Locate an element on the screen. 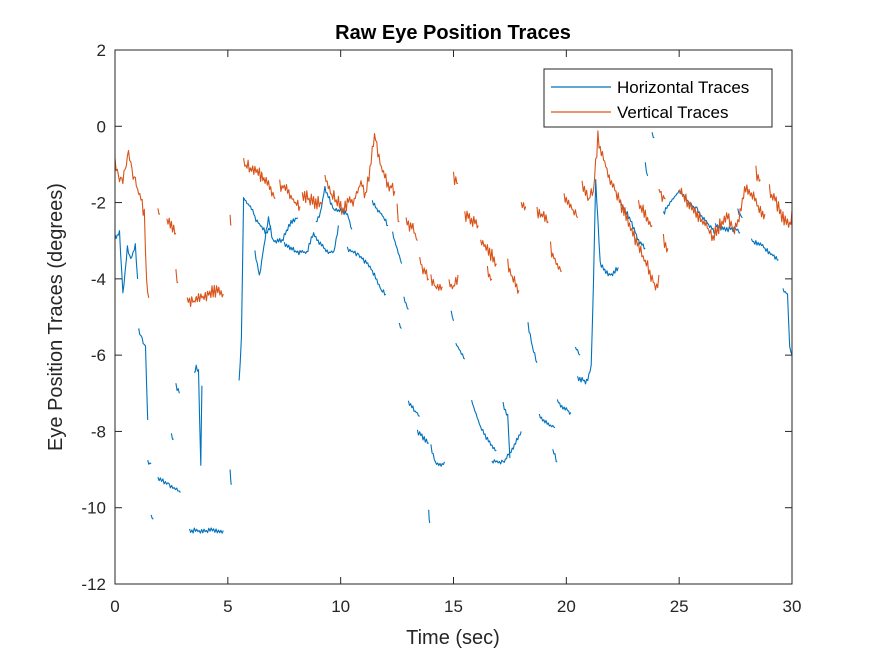 The width and height of the screenshot is (875, 656). x-tick-label: 25 is located at coordinates (679, 606).